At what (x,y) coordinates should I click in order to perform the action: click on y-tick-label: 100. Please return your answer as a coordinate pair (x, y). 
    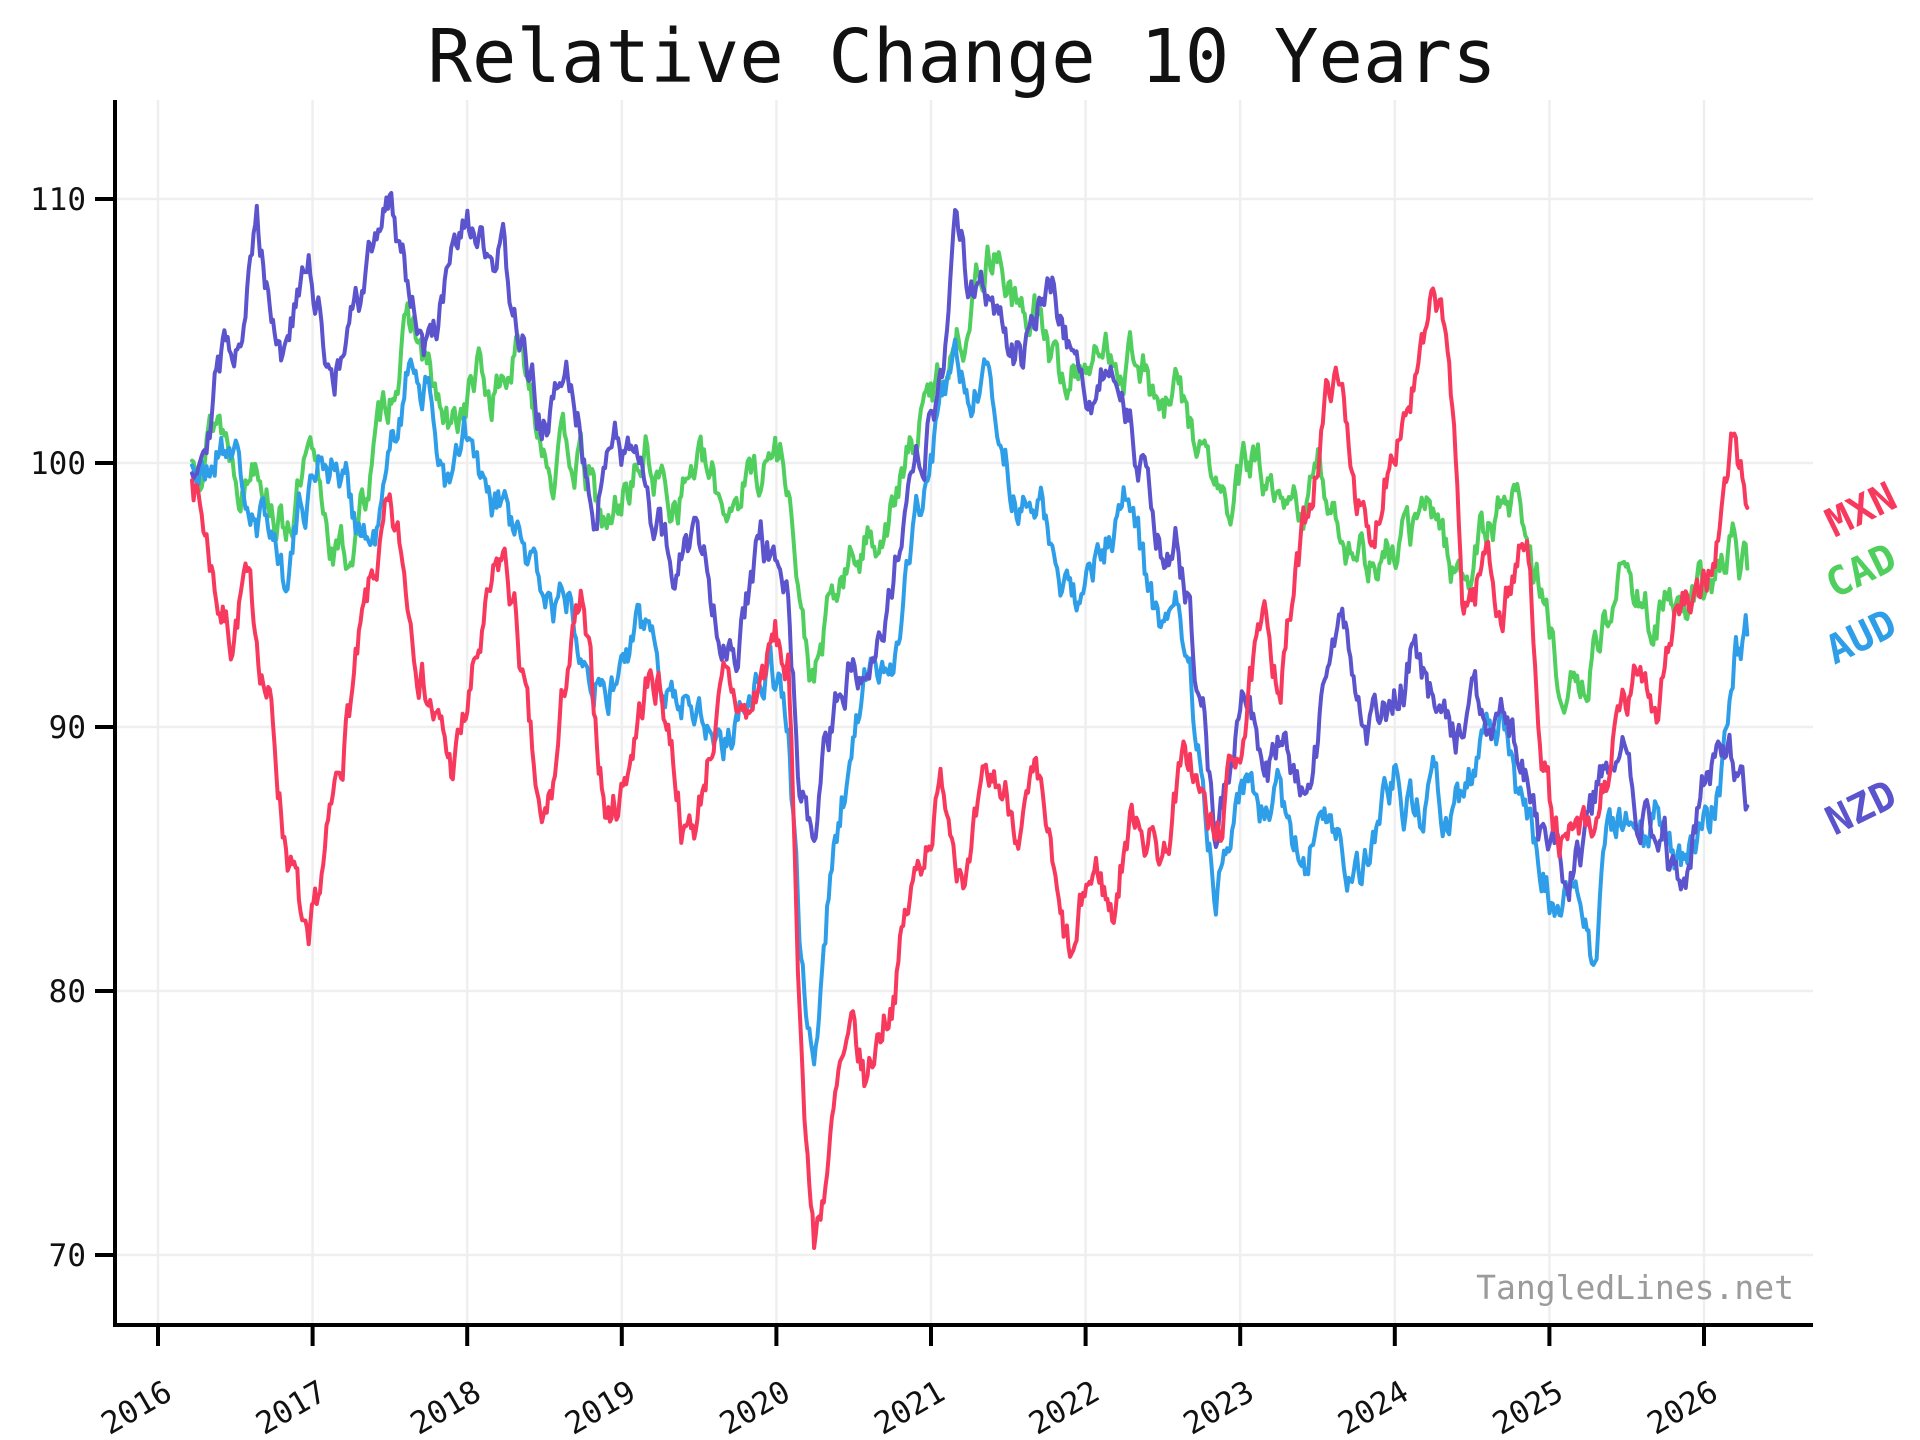
    Looking at the image, I should click on (58, 464).